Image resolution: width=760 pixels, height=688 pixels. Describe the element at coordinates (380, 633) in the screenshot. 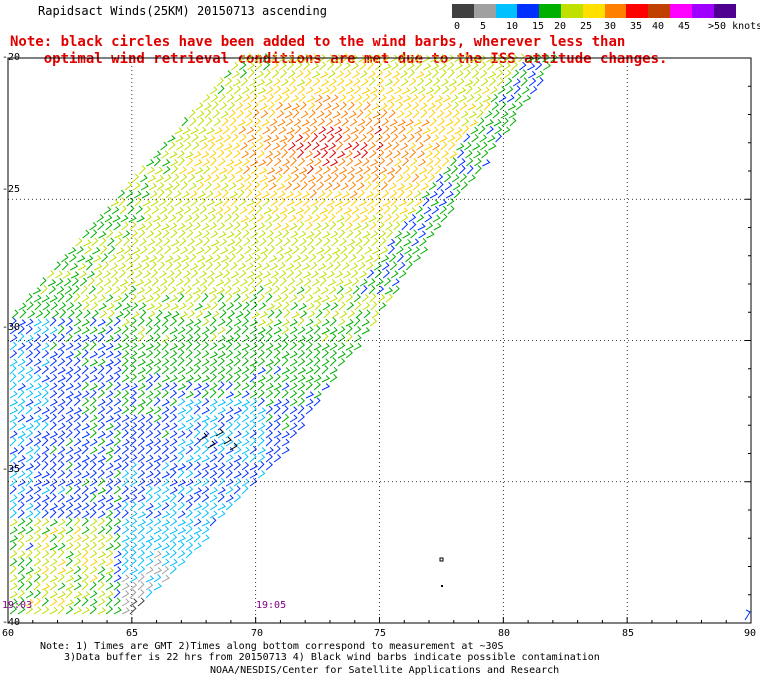

I see `lon-label: 75` at that location.